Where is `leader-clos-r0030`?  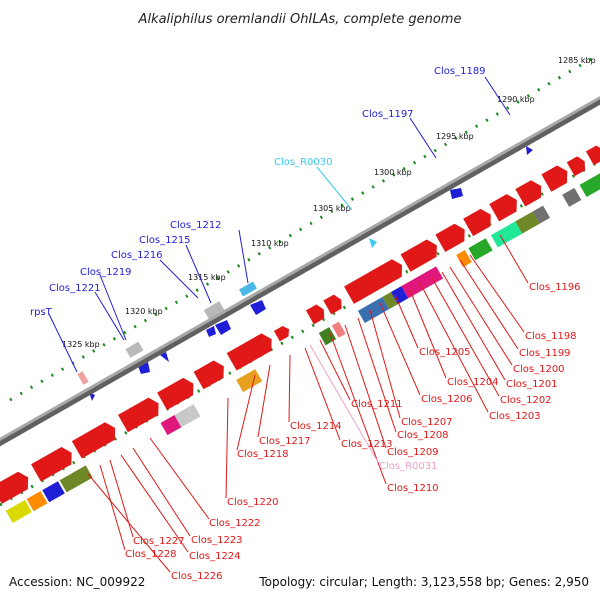
leader-clos-r0030 is located at coordinates (334, 188).